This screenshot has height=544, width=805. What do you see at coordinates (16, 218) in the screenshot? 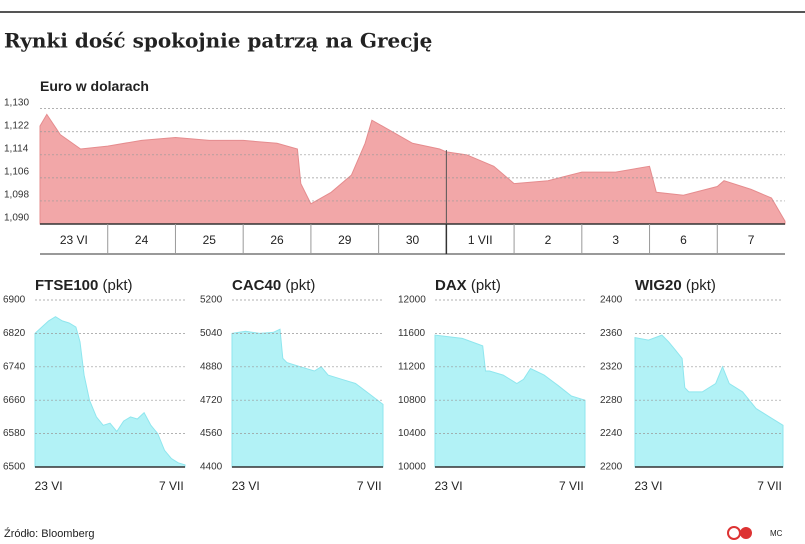
I see `y-tick-label: 1,090` at bounding box center [16, 218].